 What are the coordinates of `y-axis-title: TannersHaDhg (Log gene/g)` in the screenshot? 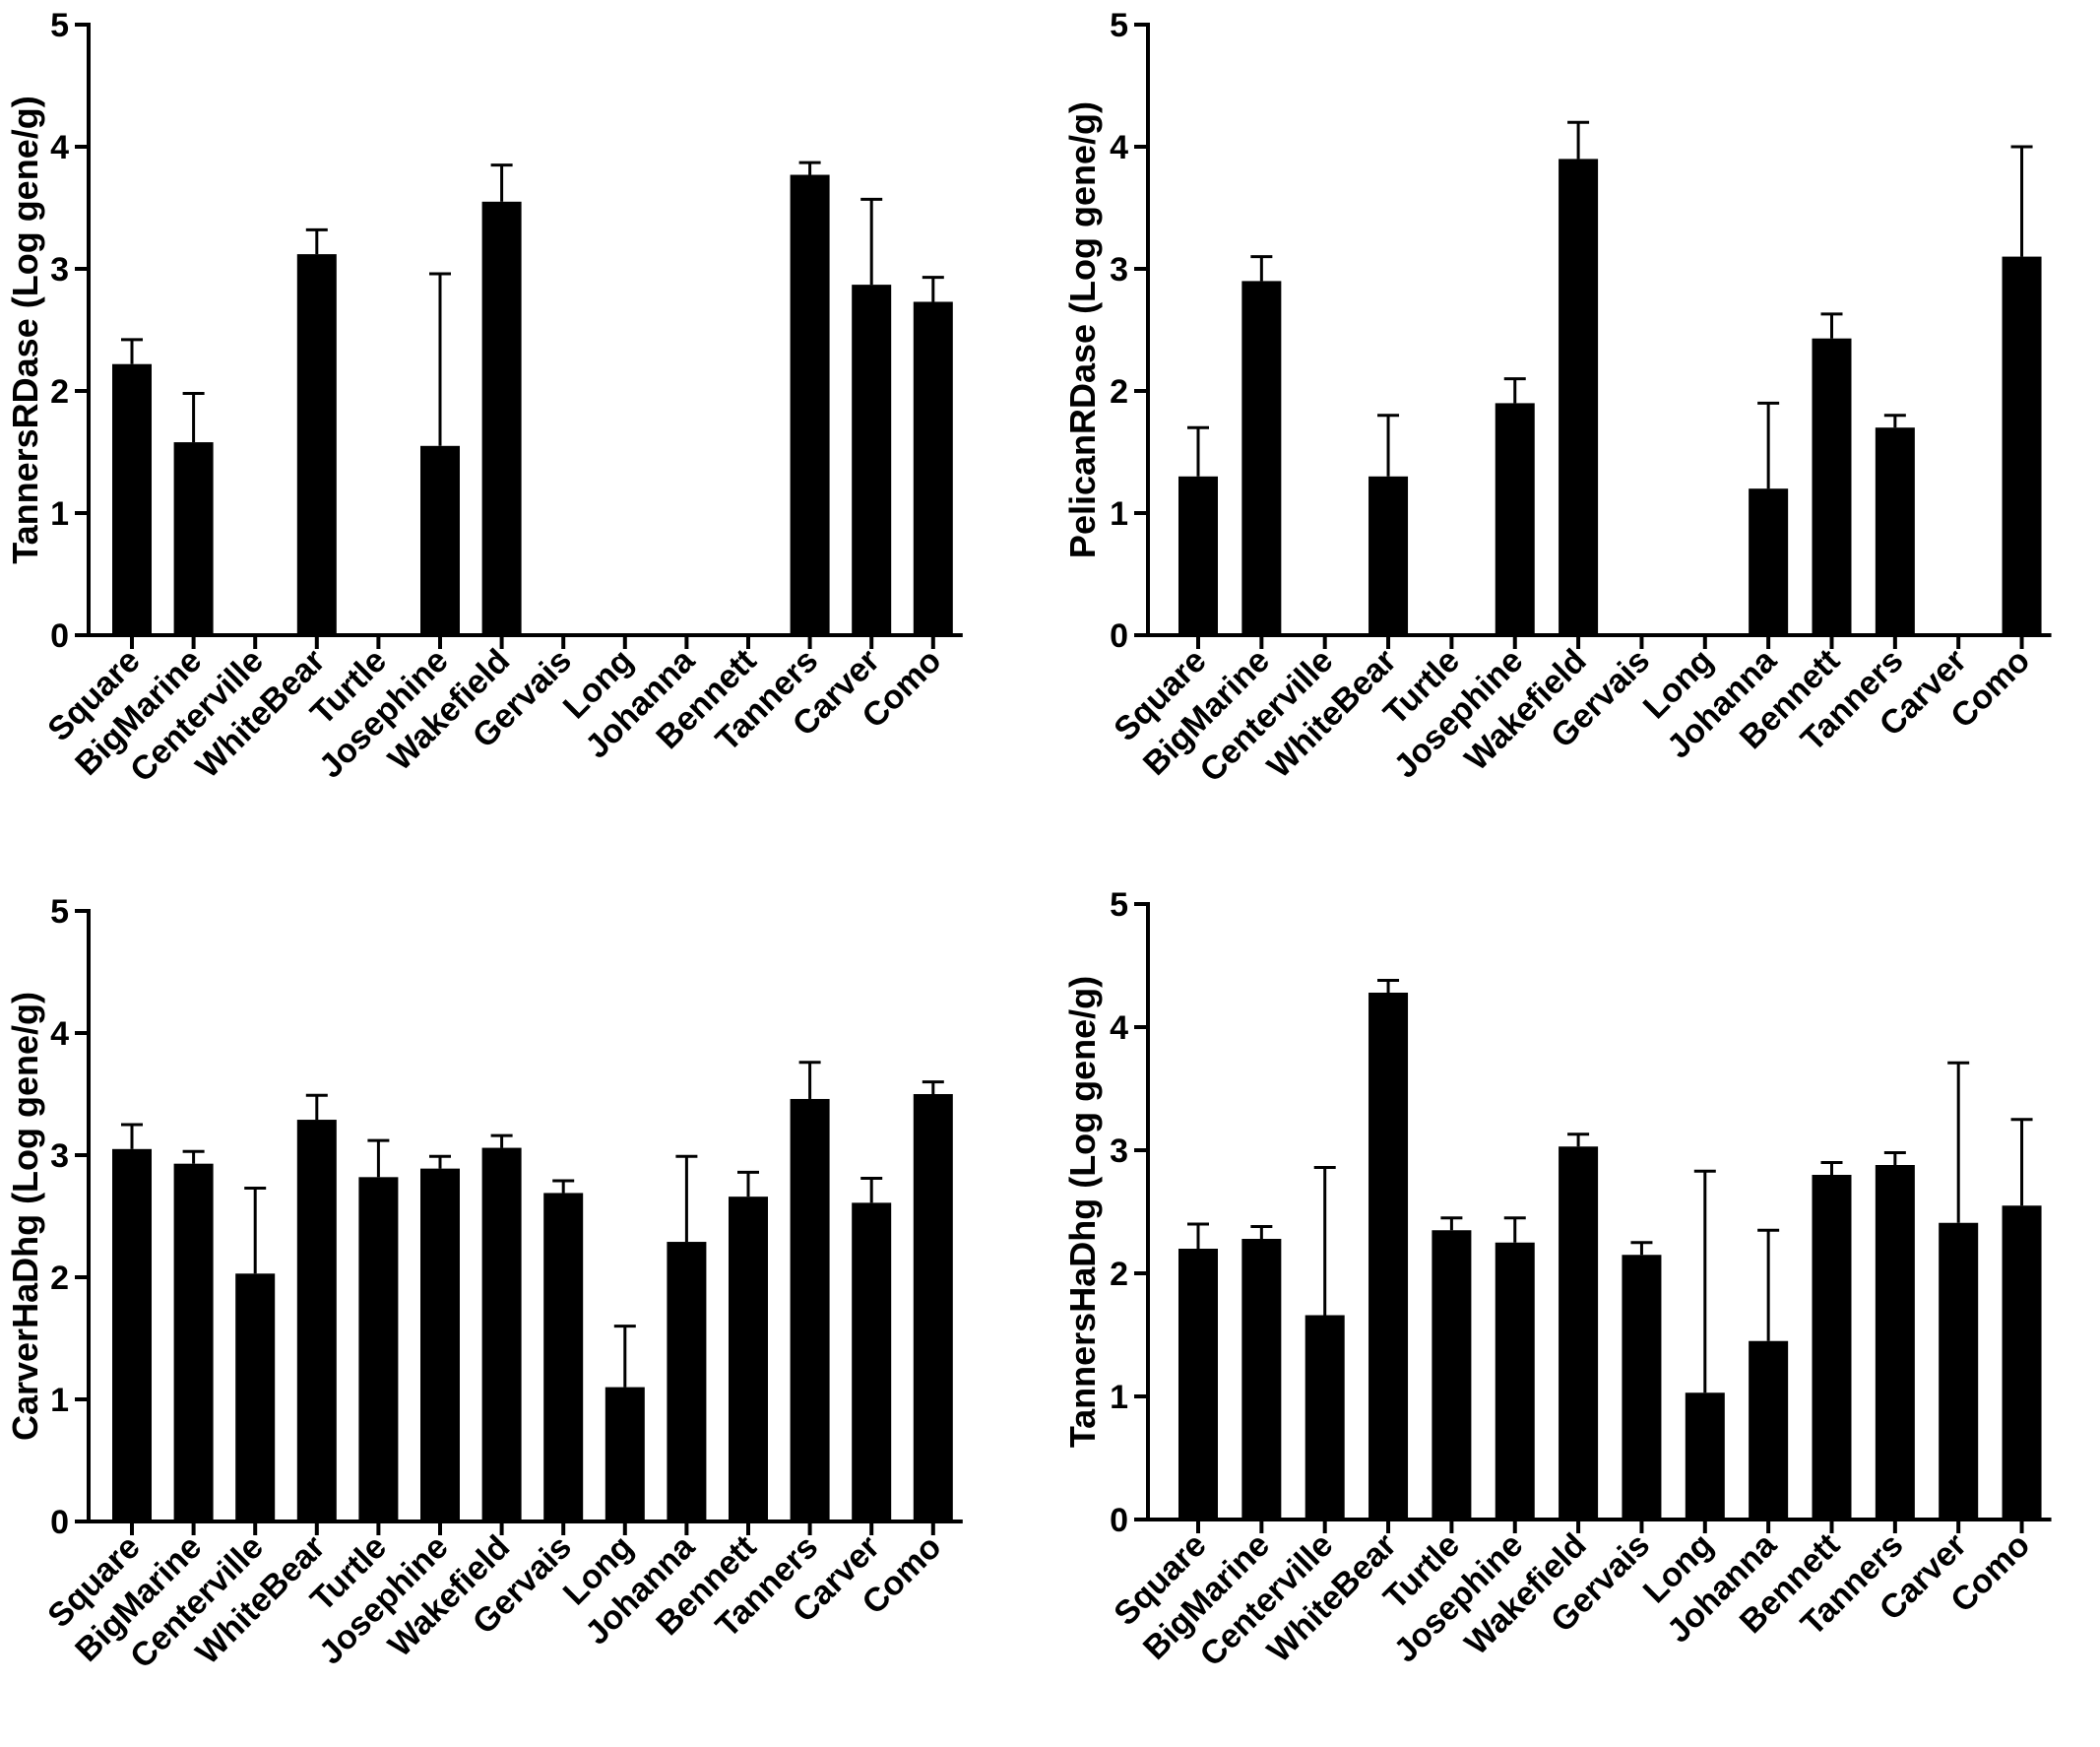 It's located at (1083, 1212).